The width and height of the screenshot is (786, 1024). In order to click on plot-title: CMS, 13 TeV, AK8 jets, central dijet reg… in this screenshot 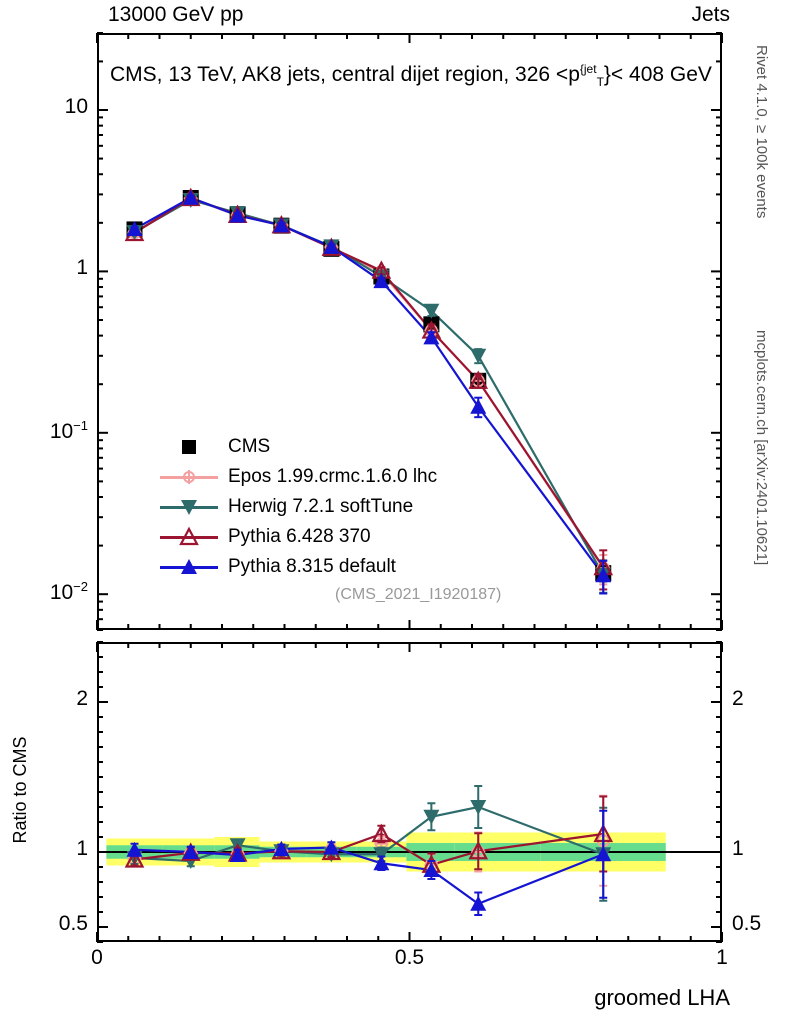, I will do `click(411, 75)`.